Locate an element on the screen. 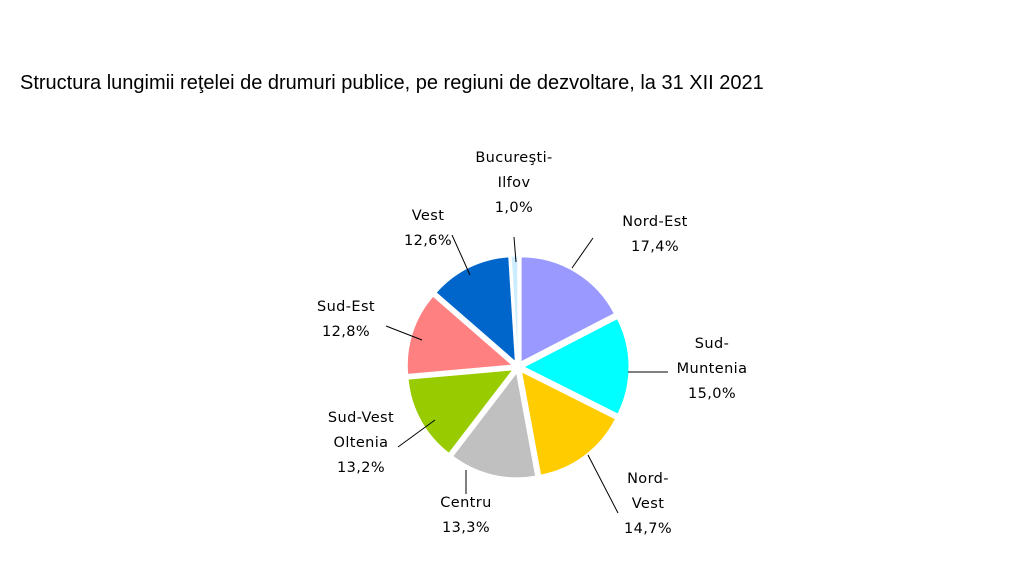  pie-slice-sud-vest-oltenia is located at coordinates (460, 411).